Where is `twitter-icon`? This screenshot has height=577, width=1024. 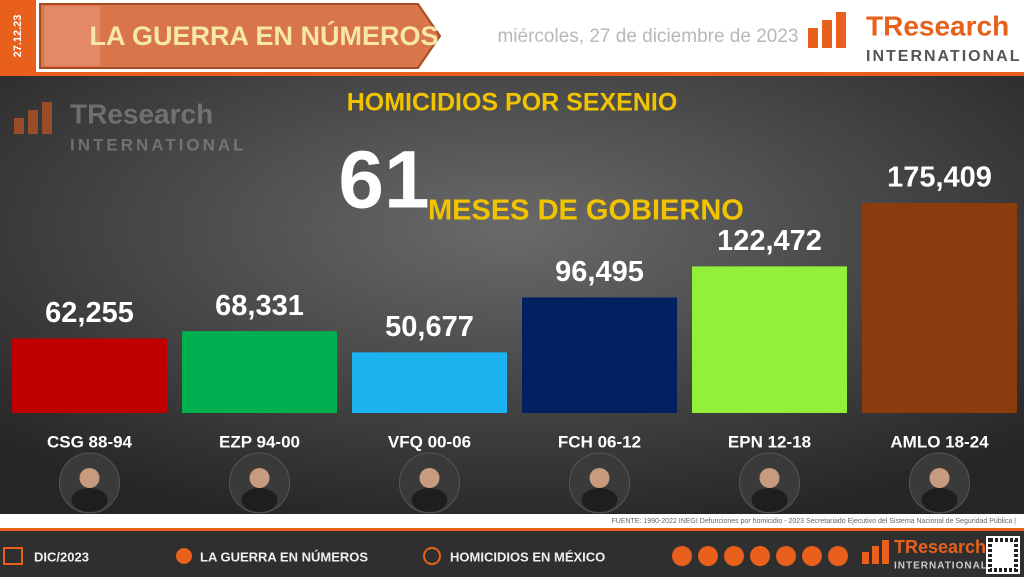
twitter-icon is located at coordinates (760, 556).